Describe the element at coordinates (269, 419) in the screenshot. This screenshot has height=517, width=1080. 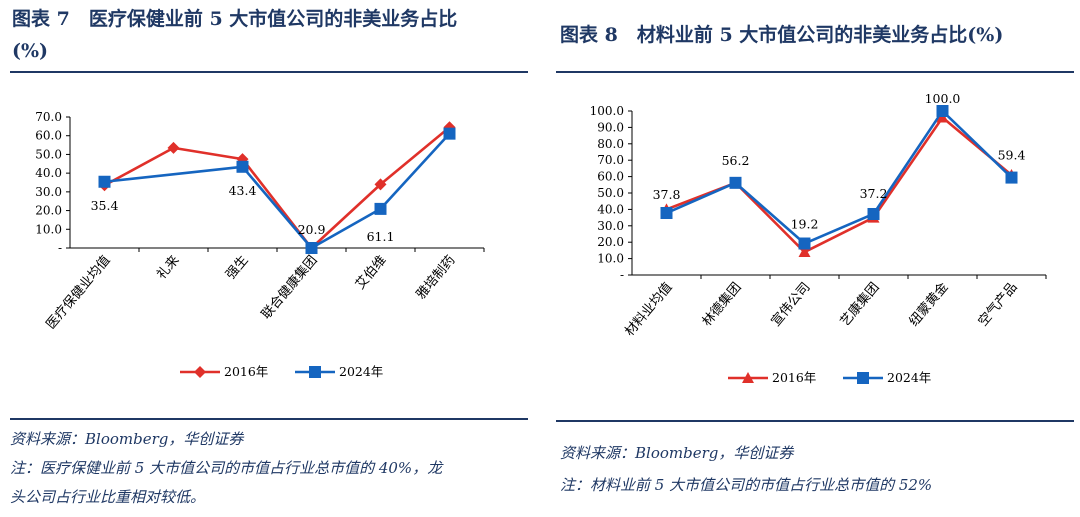
I see `source-rule-left` at that location.